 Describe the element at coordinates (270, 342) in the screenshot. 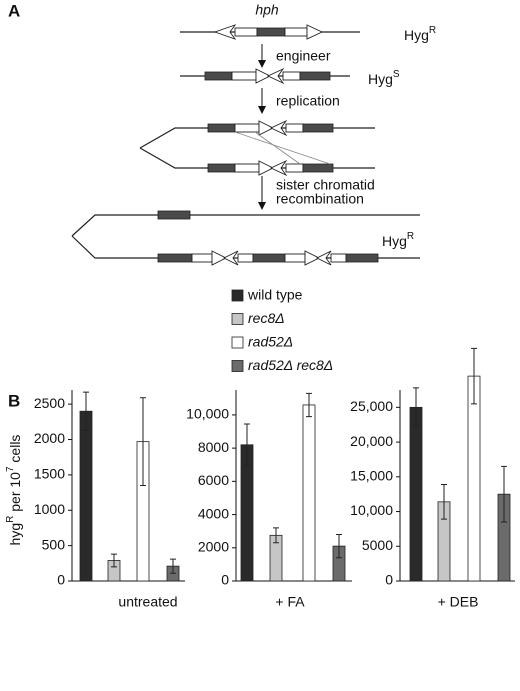

I see `legend-label: rad52Δ` at that location.